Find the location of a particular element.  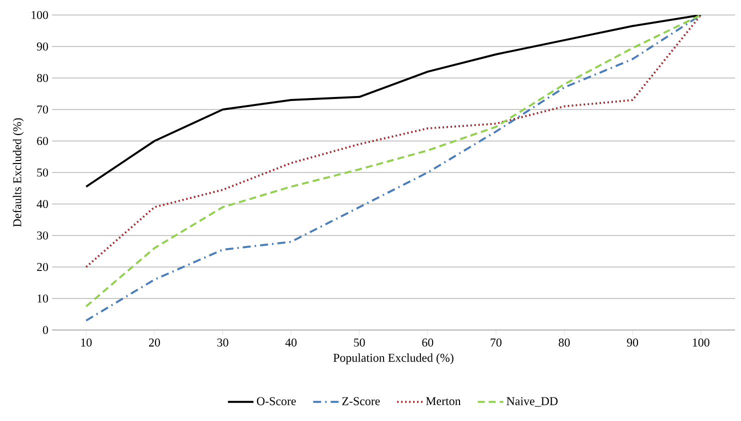

y-tick-label: 50 is located at coordinates (42, 172).